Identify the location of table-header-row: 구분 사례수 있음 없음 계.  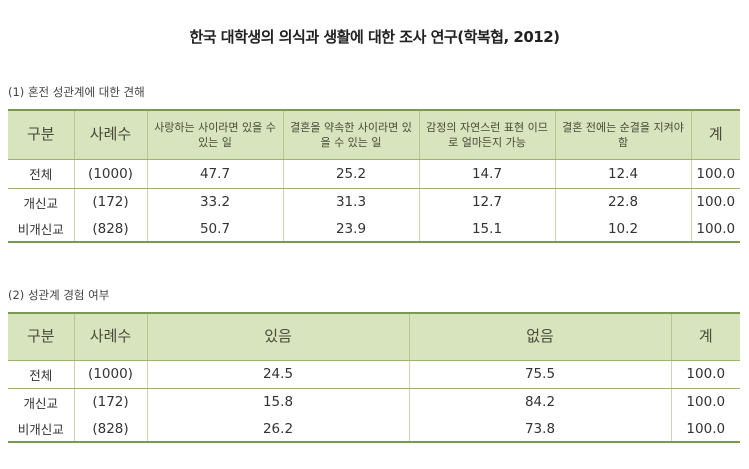
(374, 337).